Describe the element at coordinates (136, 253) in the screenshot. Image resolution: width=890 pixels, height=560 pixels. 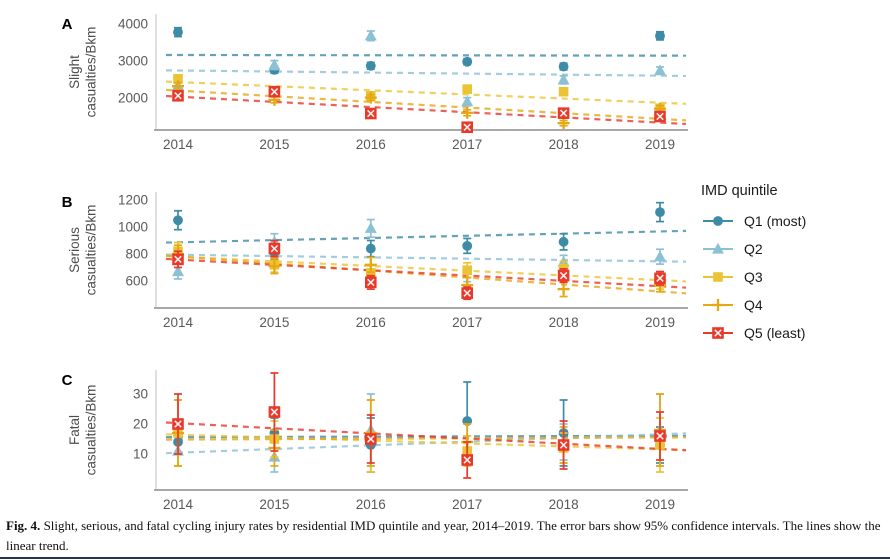
I see `y-tick-label: 800` at that location.